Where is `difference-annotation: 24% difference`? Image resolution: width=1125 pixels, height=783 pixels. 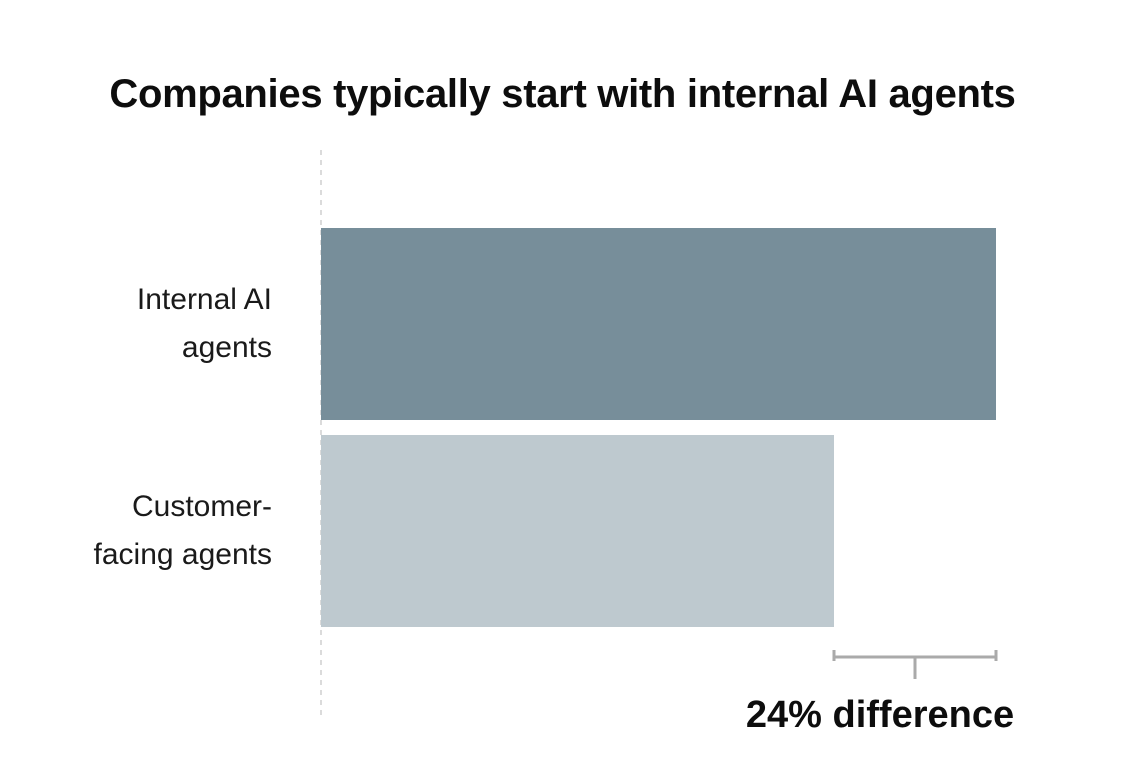 difference-annotation: 24% difference is located at coordinates (880, 715).